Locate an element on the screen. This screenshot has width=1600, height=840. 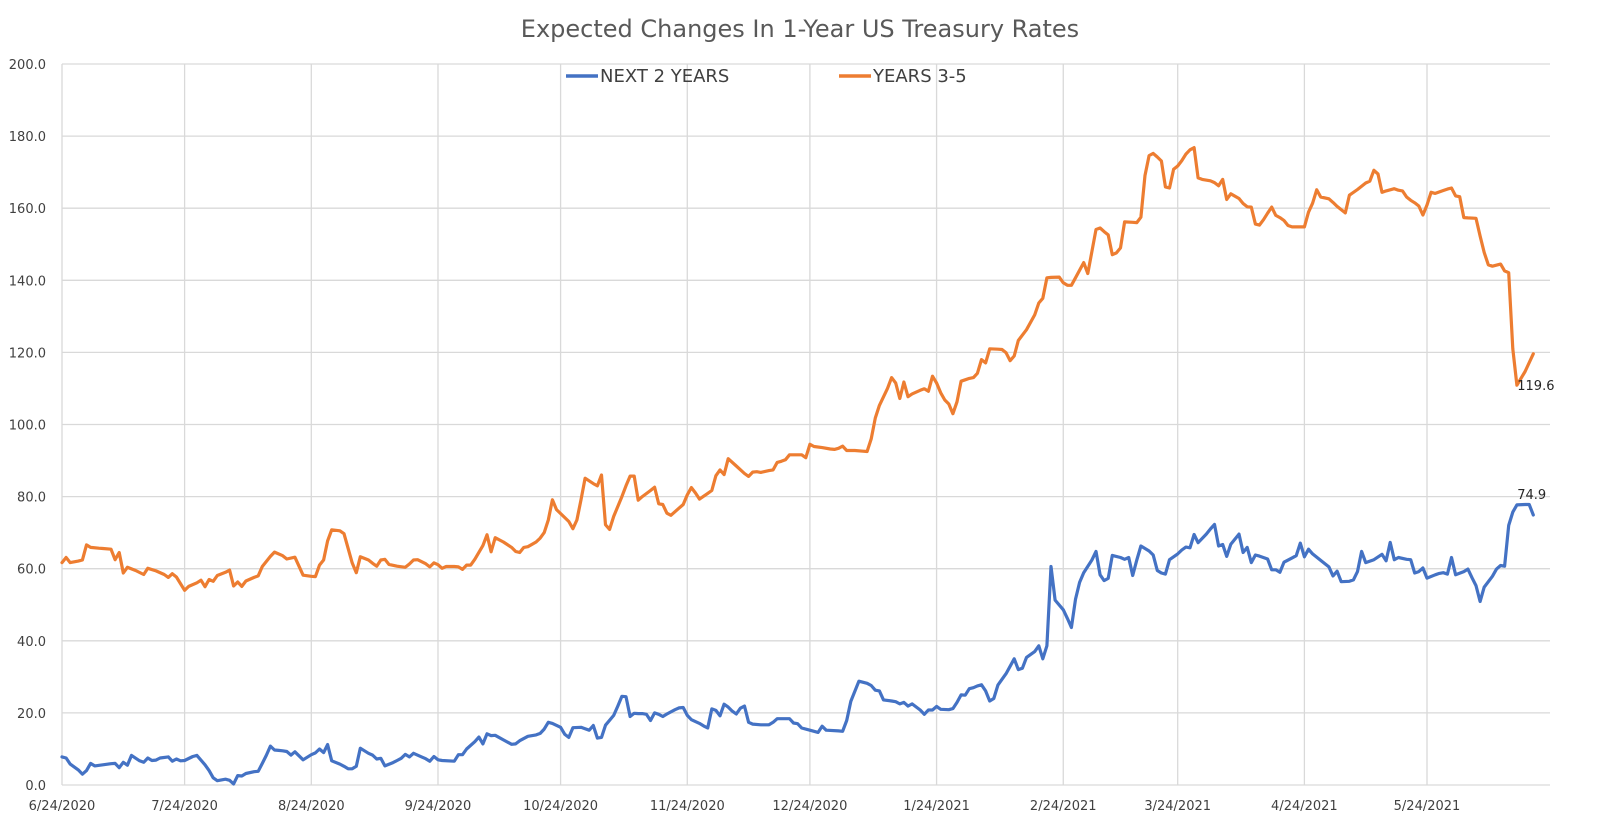
y-tick-label: 120.0 is located at coordinates (27, 353).